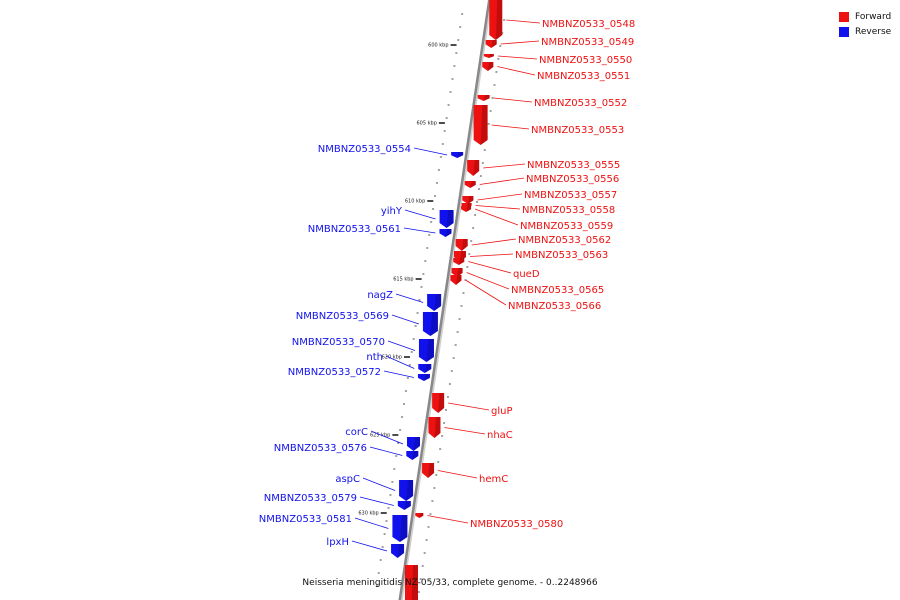 This screenshot has height=600, width=900. I want to click on reverse-gene-yihy-shade, so click(450, 219).